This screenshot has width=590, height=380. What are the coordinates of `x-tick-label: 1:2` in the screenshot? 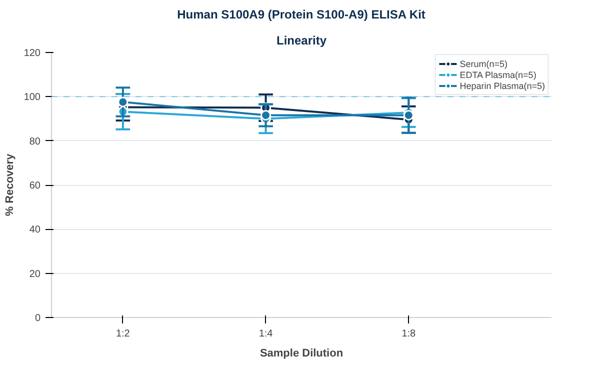 It's located at (123, 334).